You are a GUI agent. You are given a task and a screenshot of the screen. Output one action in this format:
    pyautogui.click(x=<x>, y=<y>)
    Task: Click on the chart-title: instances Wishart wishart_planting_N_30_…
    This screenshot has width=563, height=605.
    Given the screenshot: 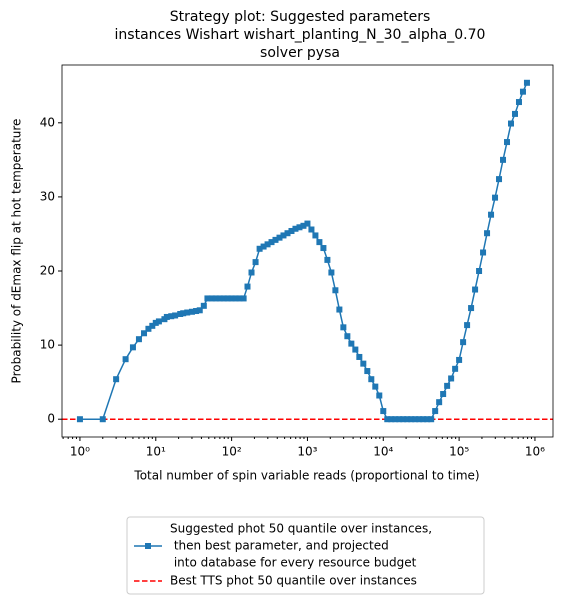 What is the action you would take?
    pyautogui.click(x=300, y=35)
    